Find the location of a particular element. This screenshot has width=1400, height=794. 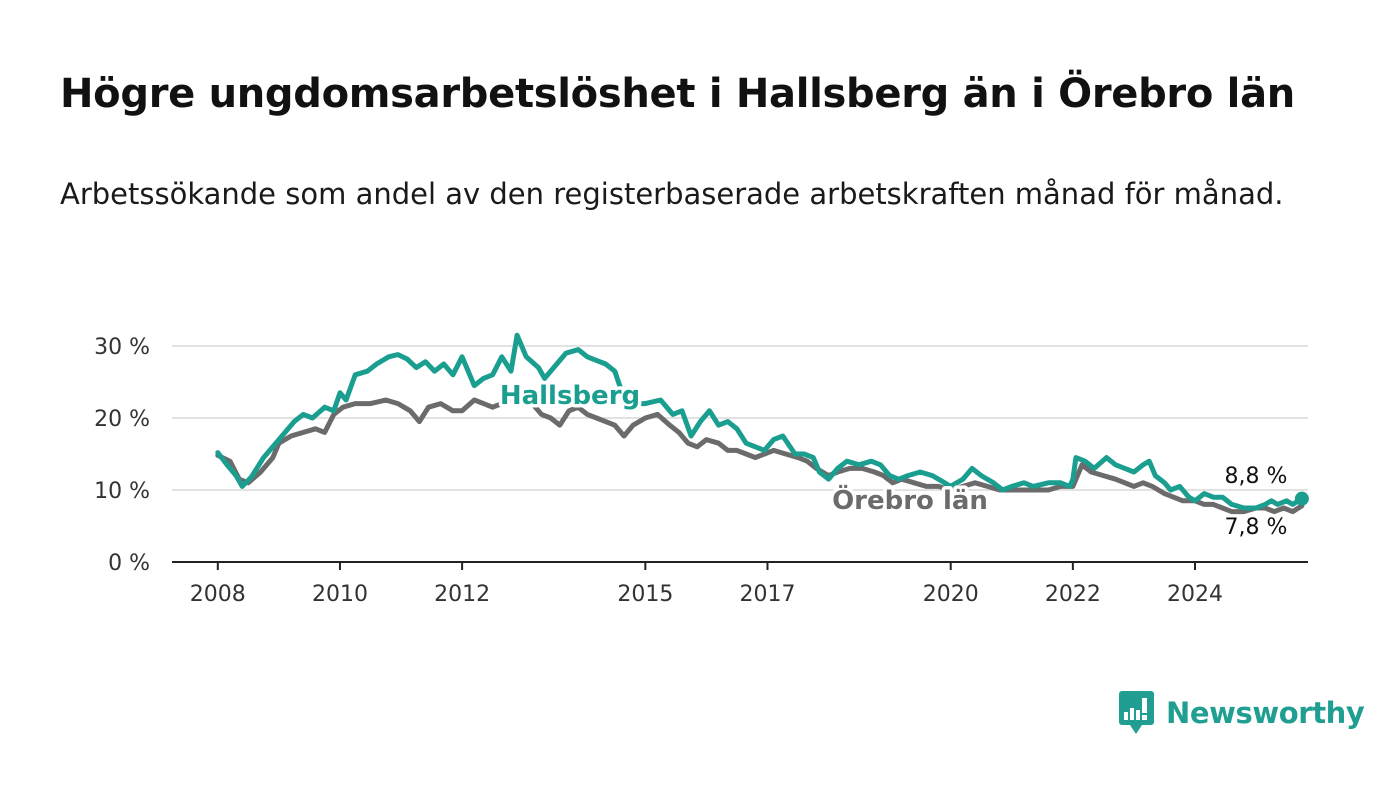

end-value-hallsberg: 8,8 % is located at coordinates (1256, 476).